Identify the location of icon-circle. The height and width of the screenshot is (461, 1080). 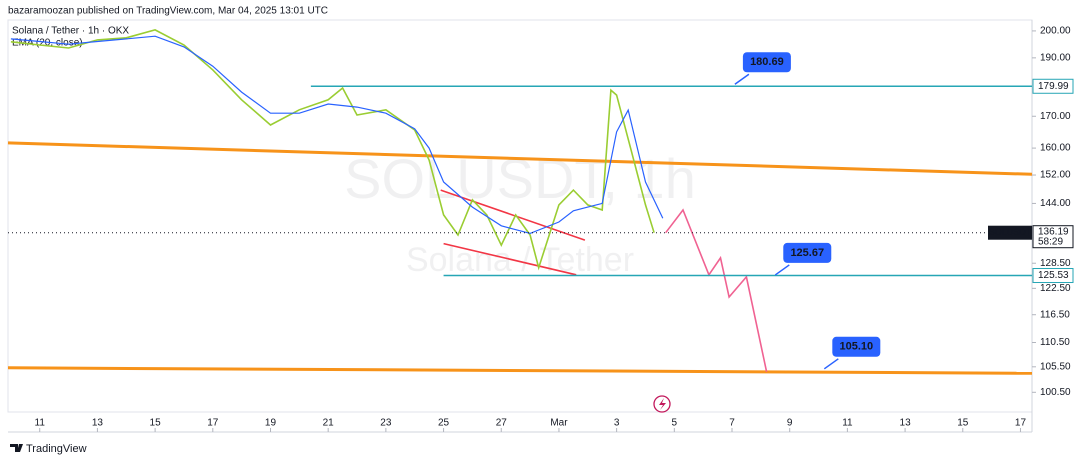
(662, 404).